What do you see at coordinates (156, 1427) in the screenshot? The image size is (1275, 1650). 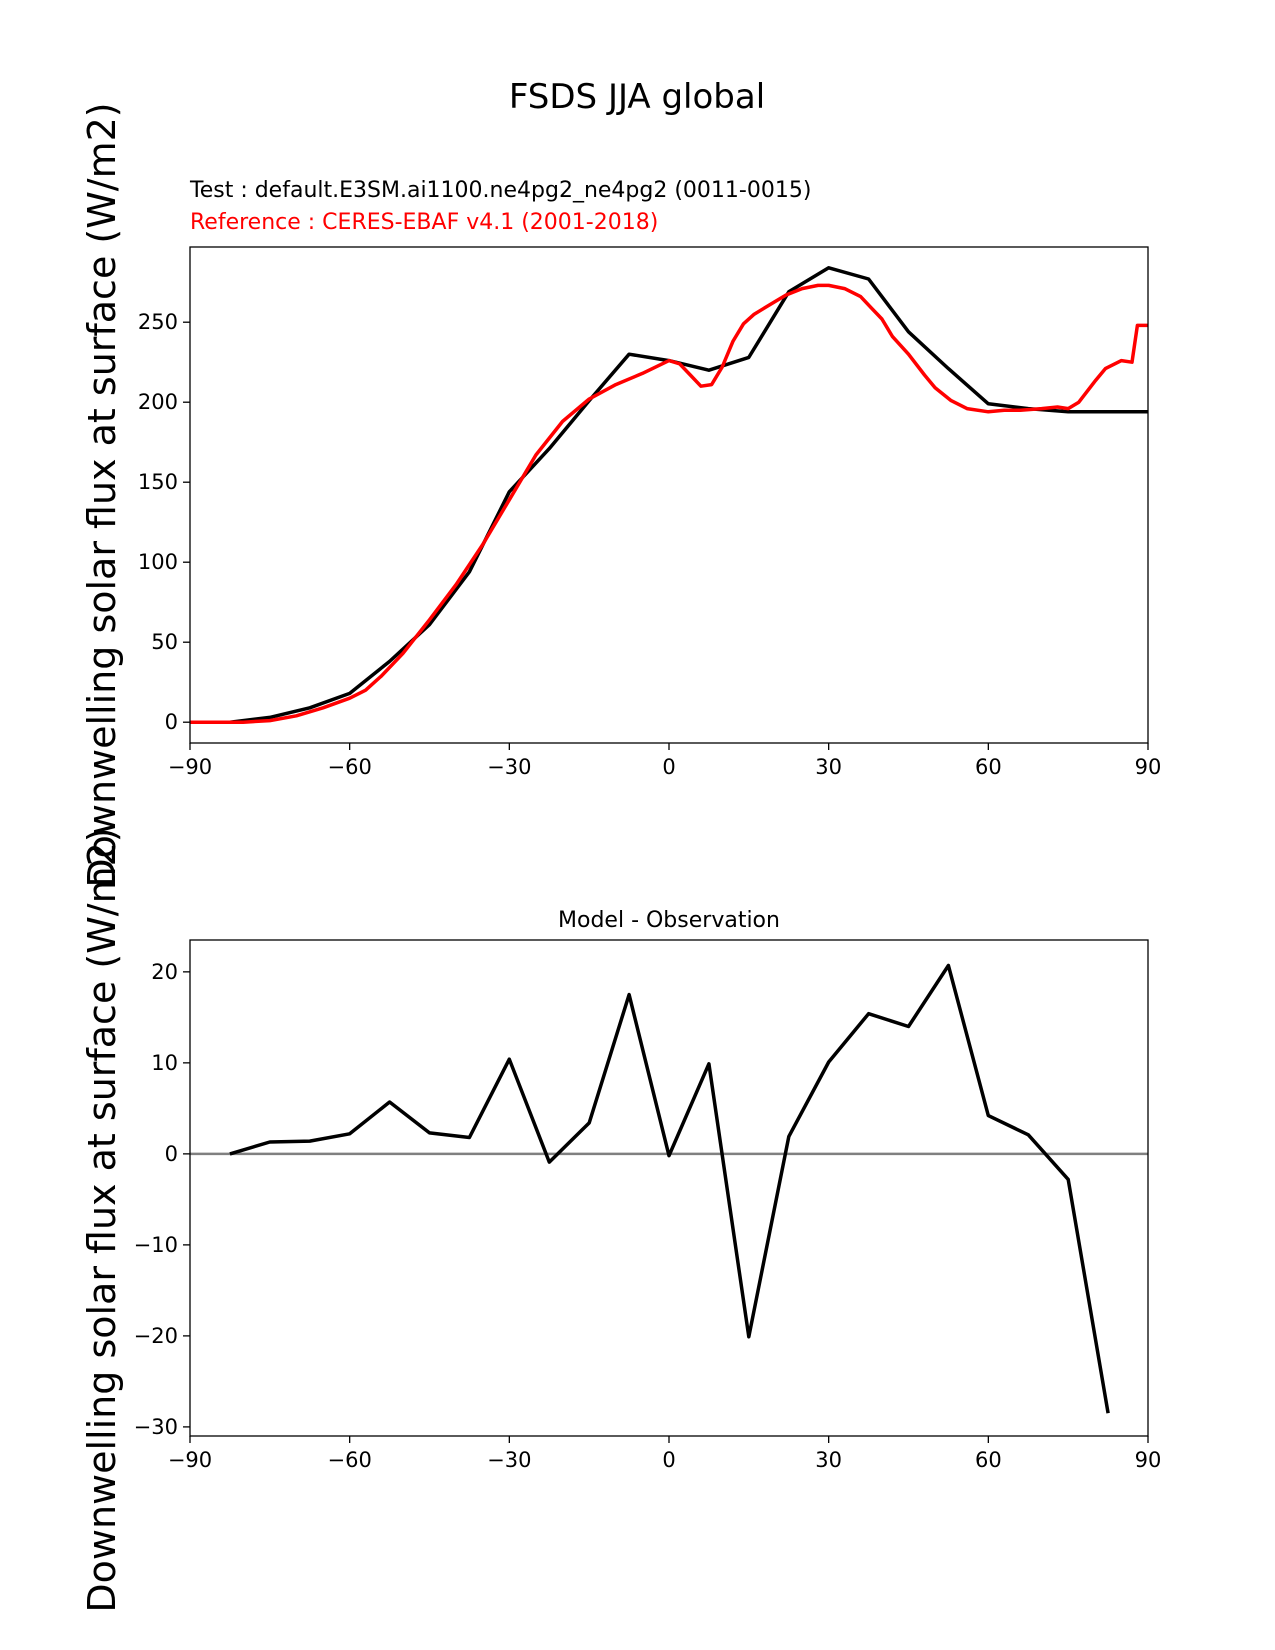 I see `lower-ytick-label: −30` at bounding box center [156, 1427].